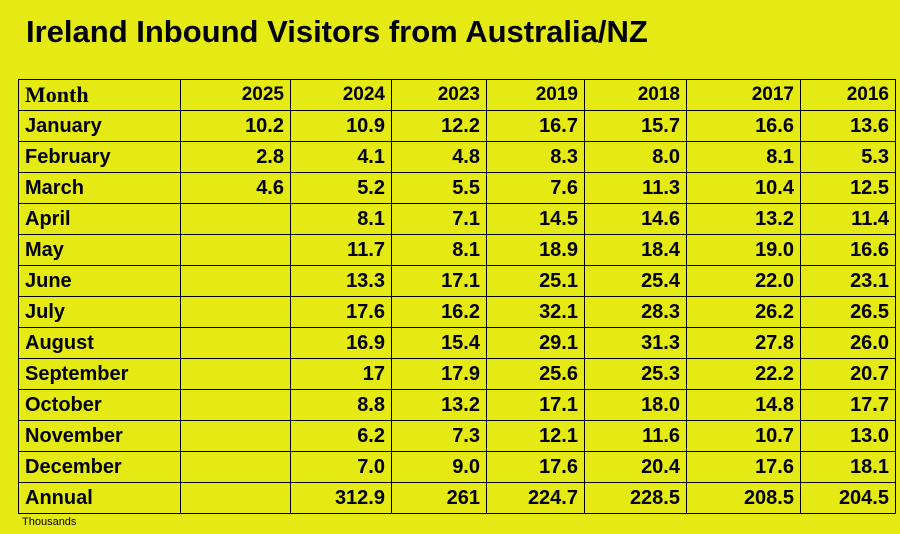 The height and width of the screenshot is (534, 900). I want to click on column-header-year: 2018, so click(635, 95).